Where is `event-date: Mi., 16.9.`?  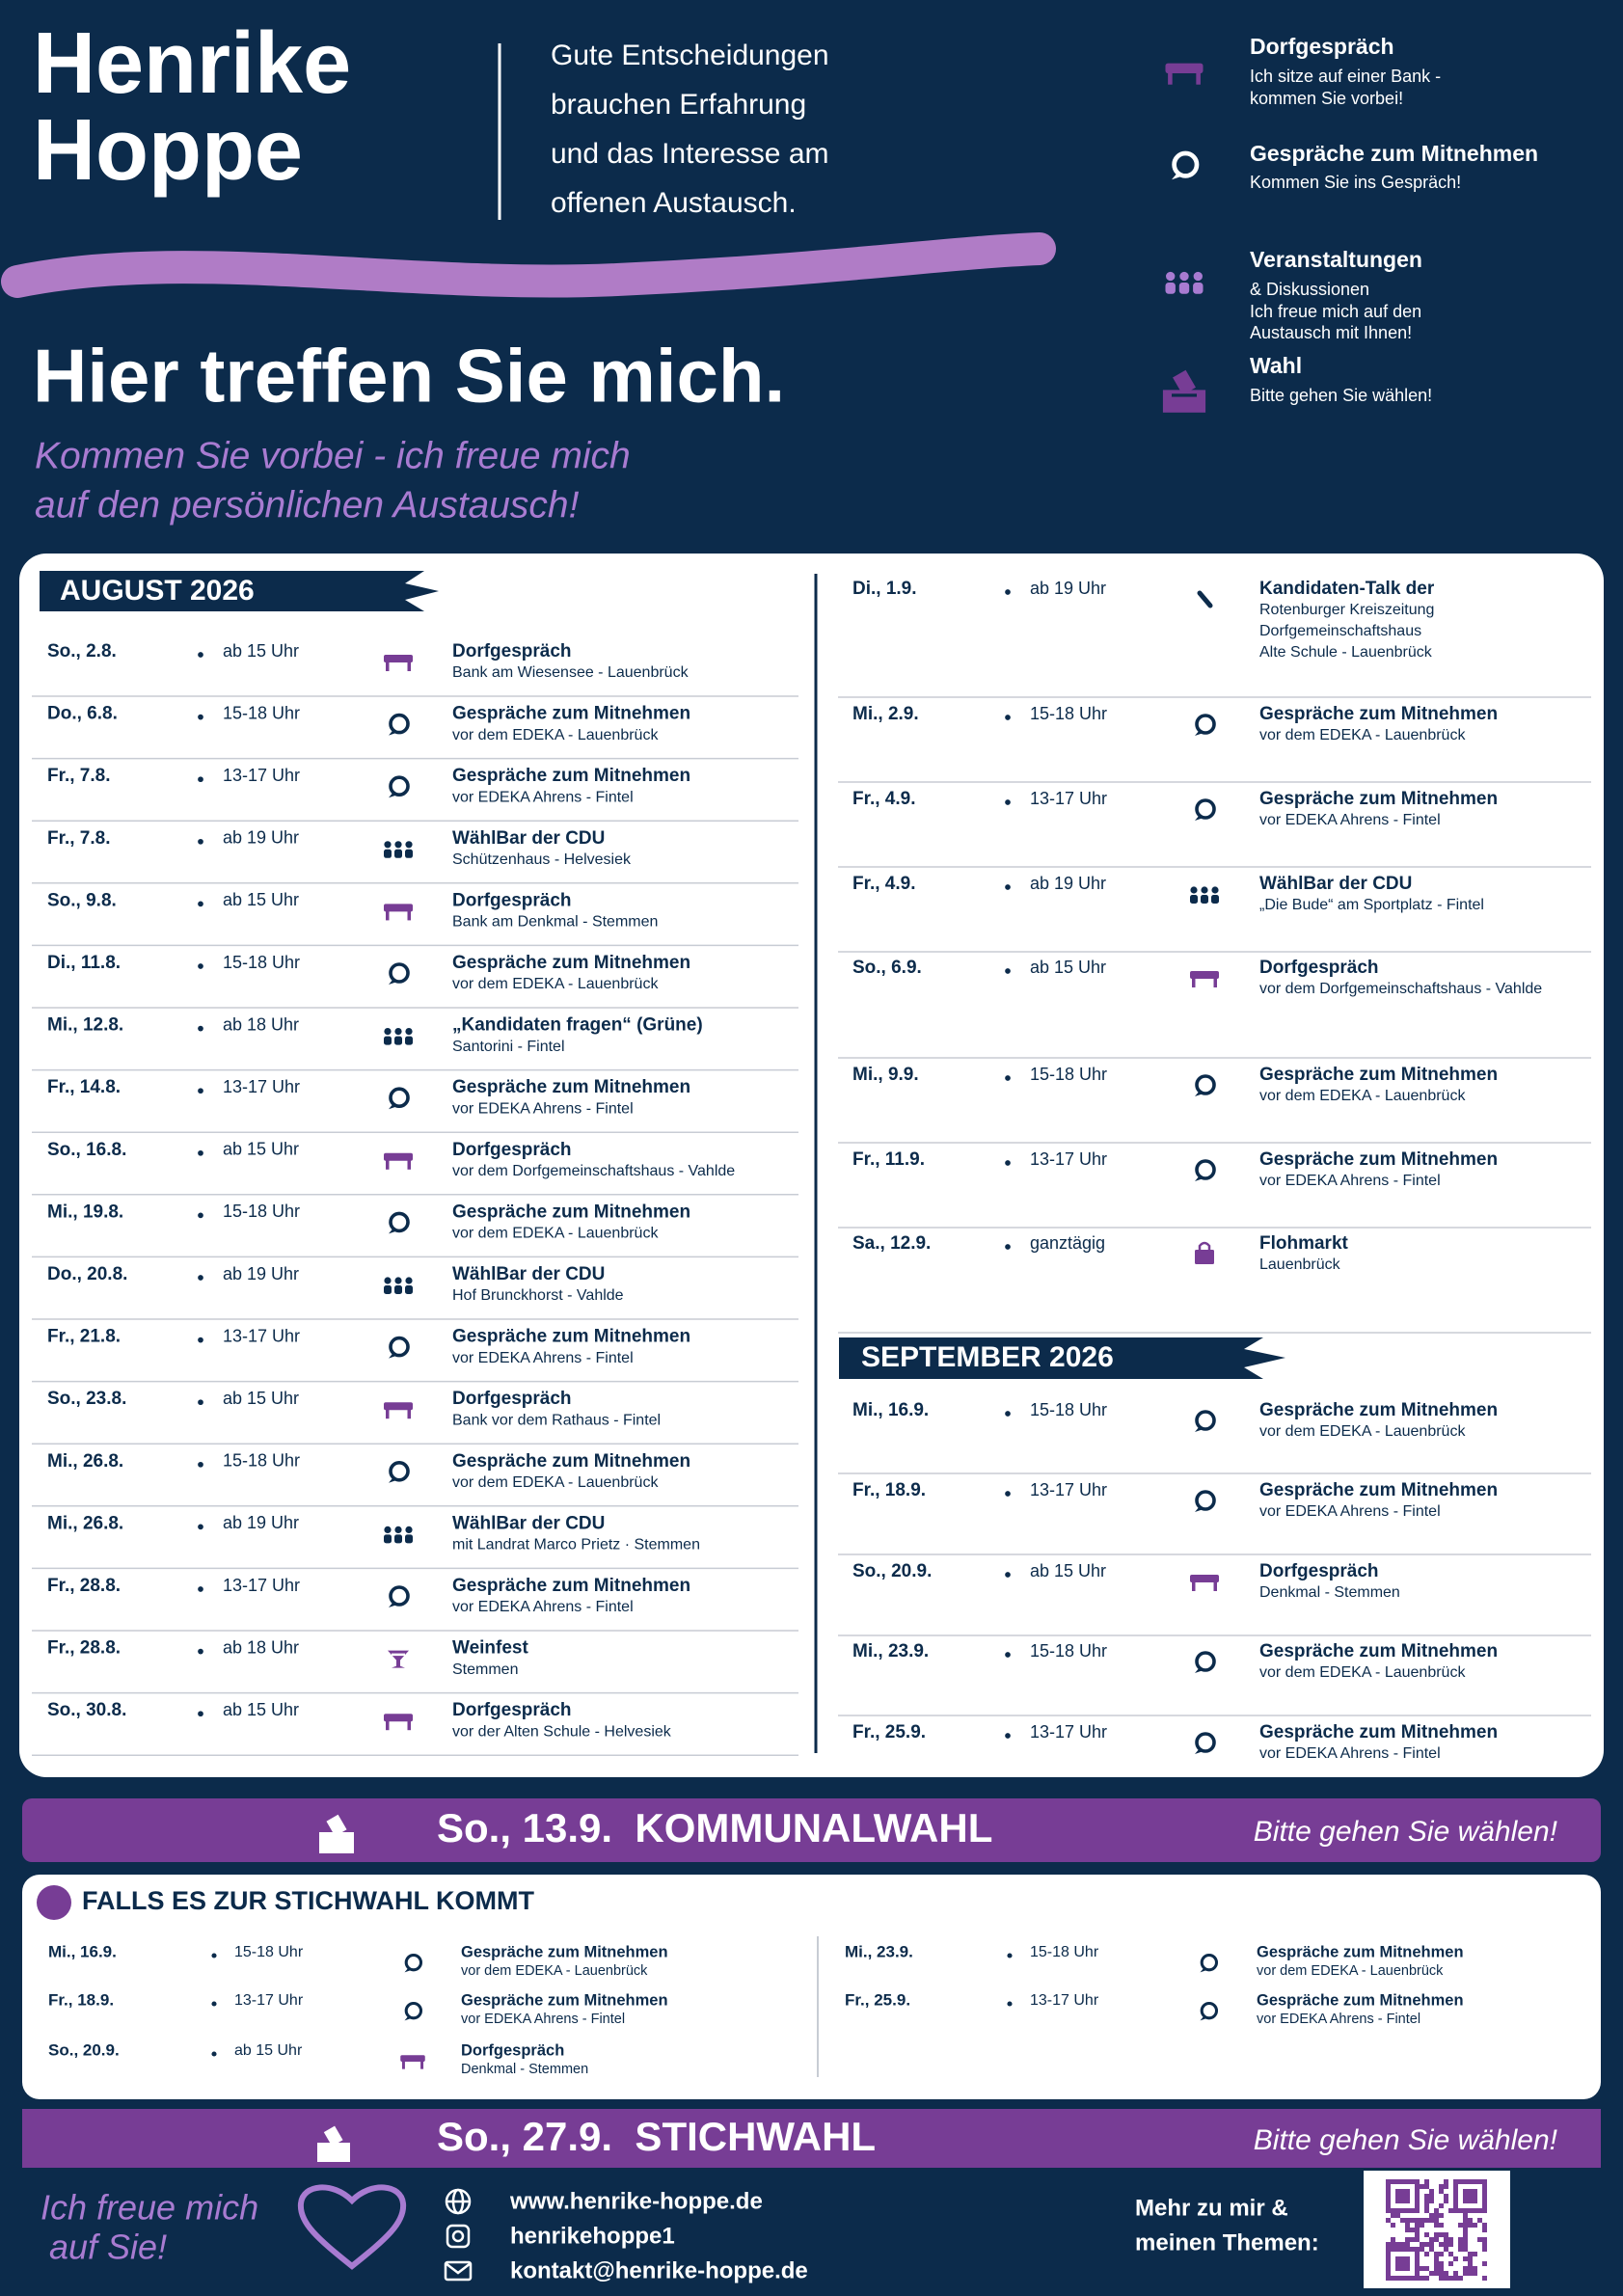 event-date: Mi., 16.9. is located at coordinates (890, 1410).